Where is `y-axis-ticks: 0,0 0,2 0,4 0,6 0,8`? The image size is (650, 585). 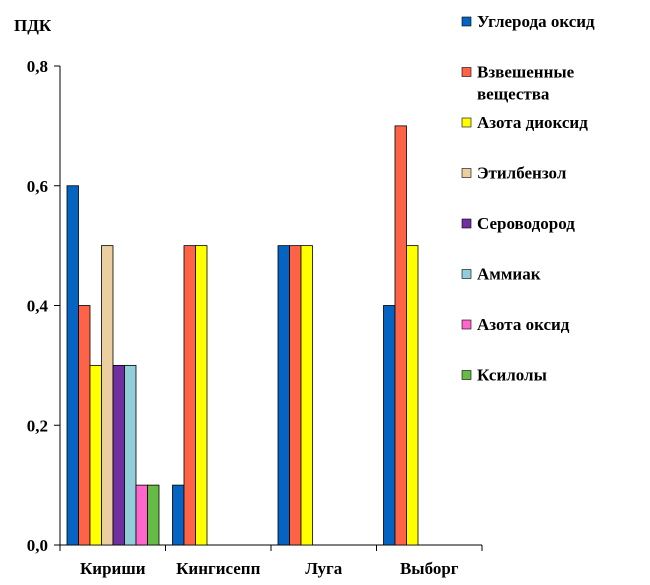 y-axis-ticks: 0,0 0,2 0,4 0,6 0,8 is located at coordinates (43, 306).